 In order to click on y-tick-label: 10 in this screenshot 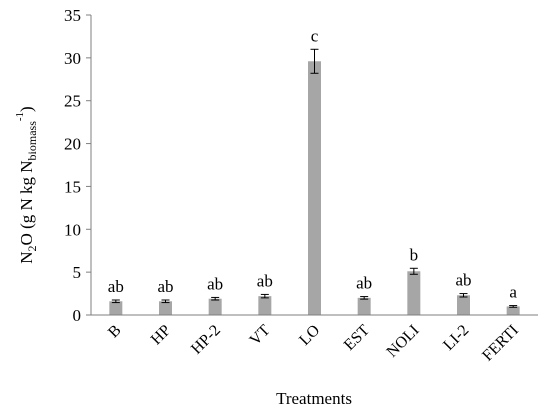, I will do `click(72, 229)`.